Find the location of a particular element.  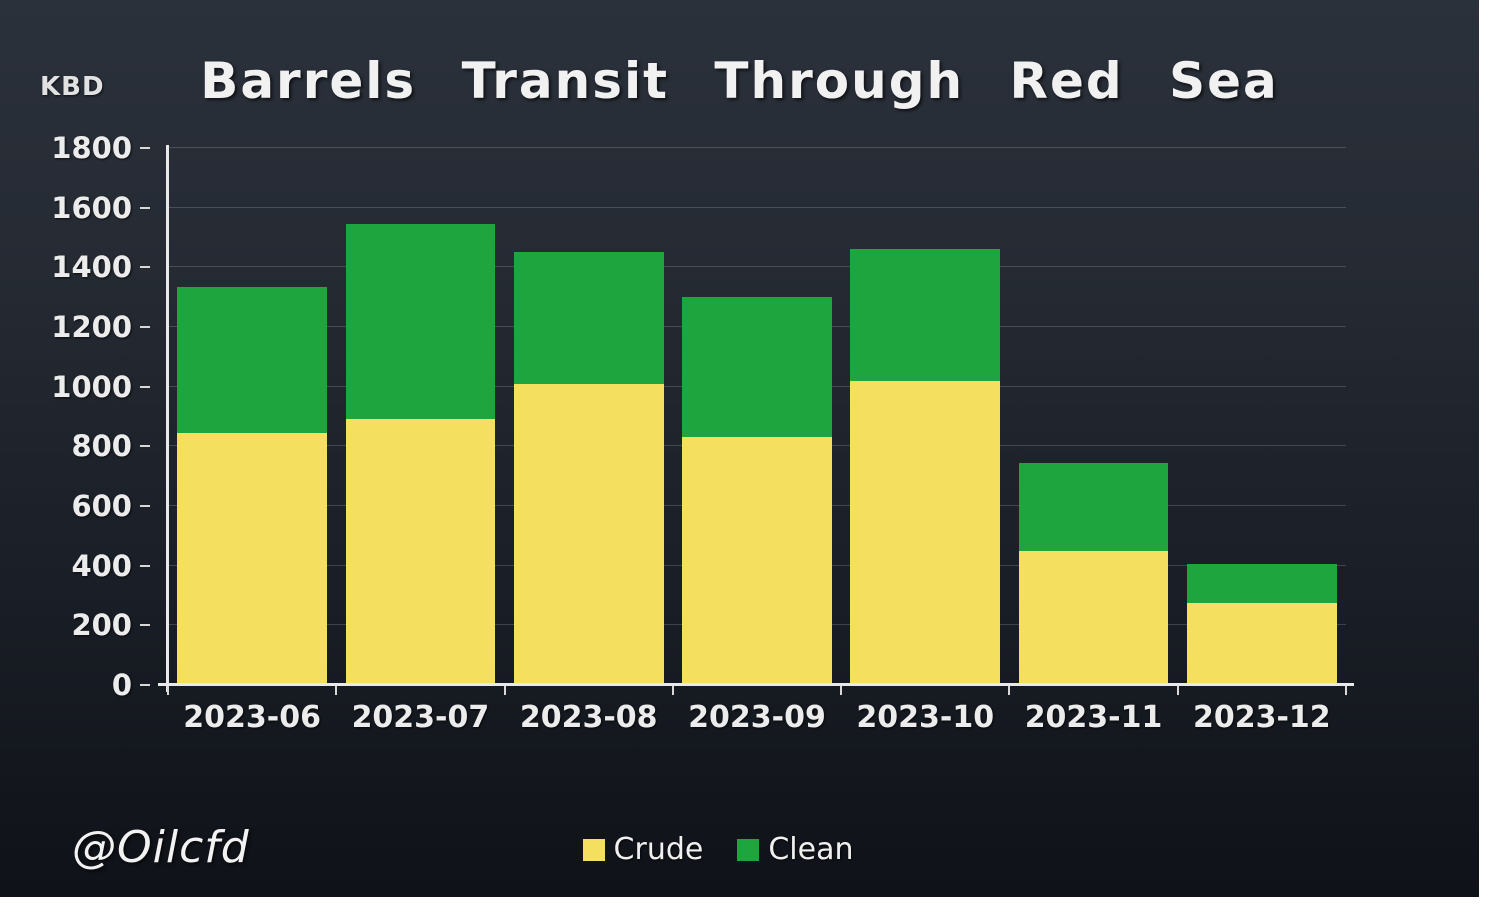

y-tick-label: 1800 is located at coordinates (91, 148).